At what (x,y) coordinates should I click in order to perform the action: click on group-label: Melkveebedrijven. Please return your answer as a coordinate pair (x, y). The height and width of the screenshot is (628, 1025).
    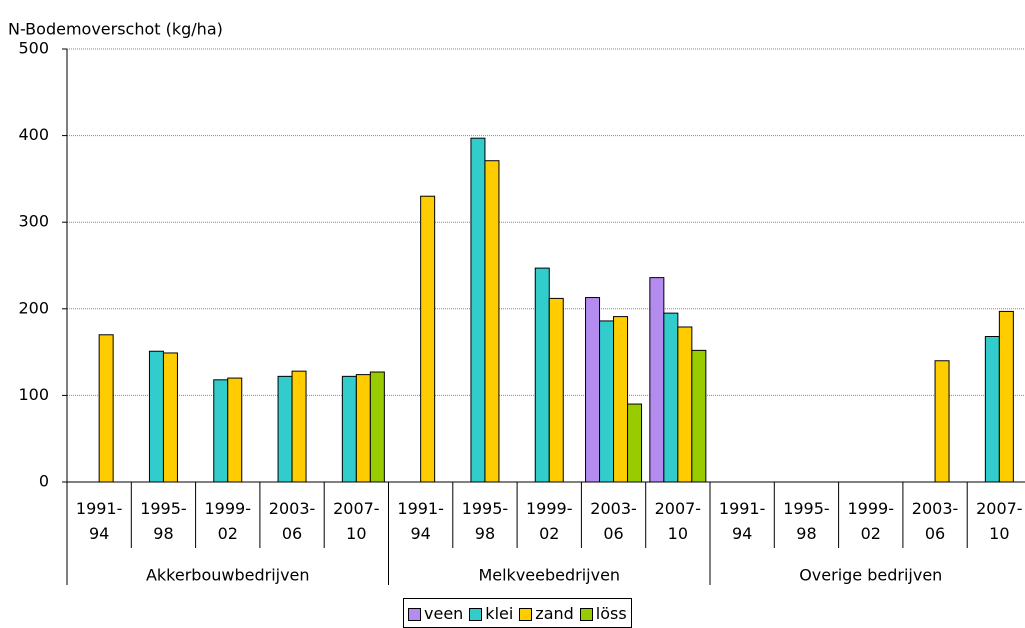
    Looking at the image, I should click on (549, 575).